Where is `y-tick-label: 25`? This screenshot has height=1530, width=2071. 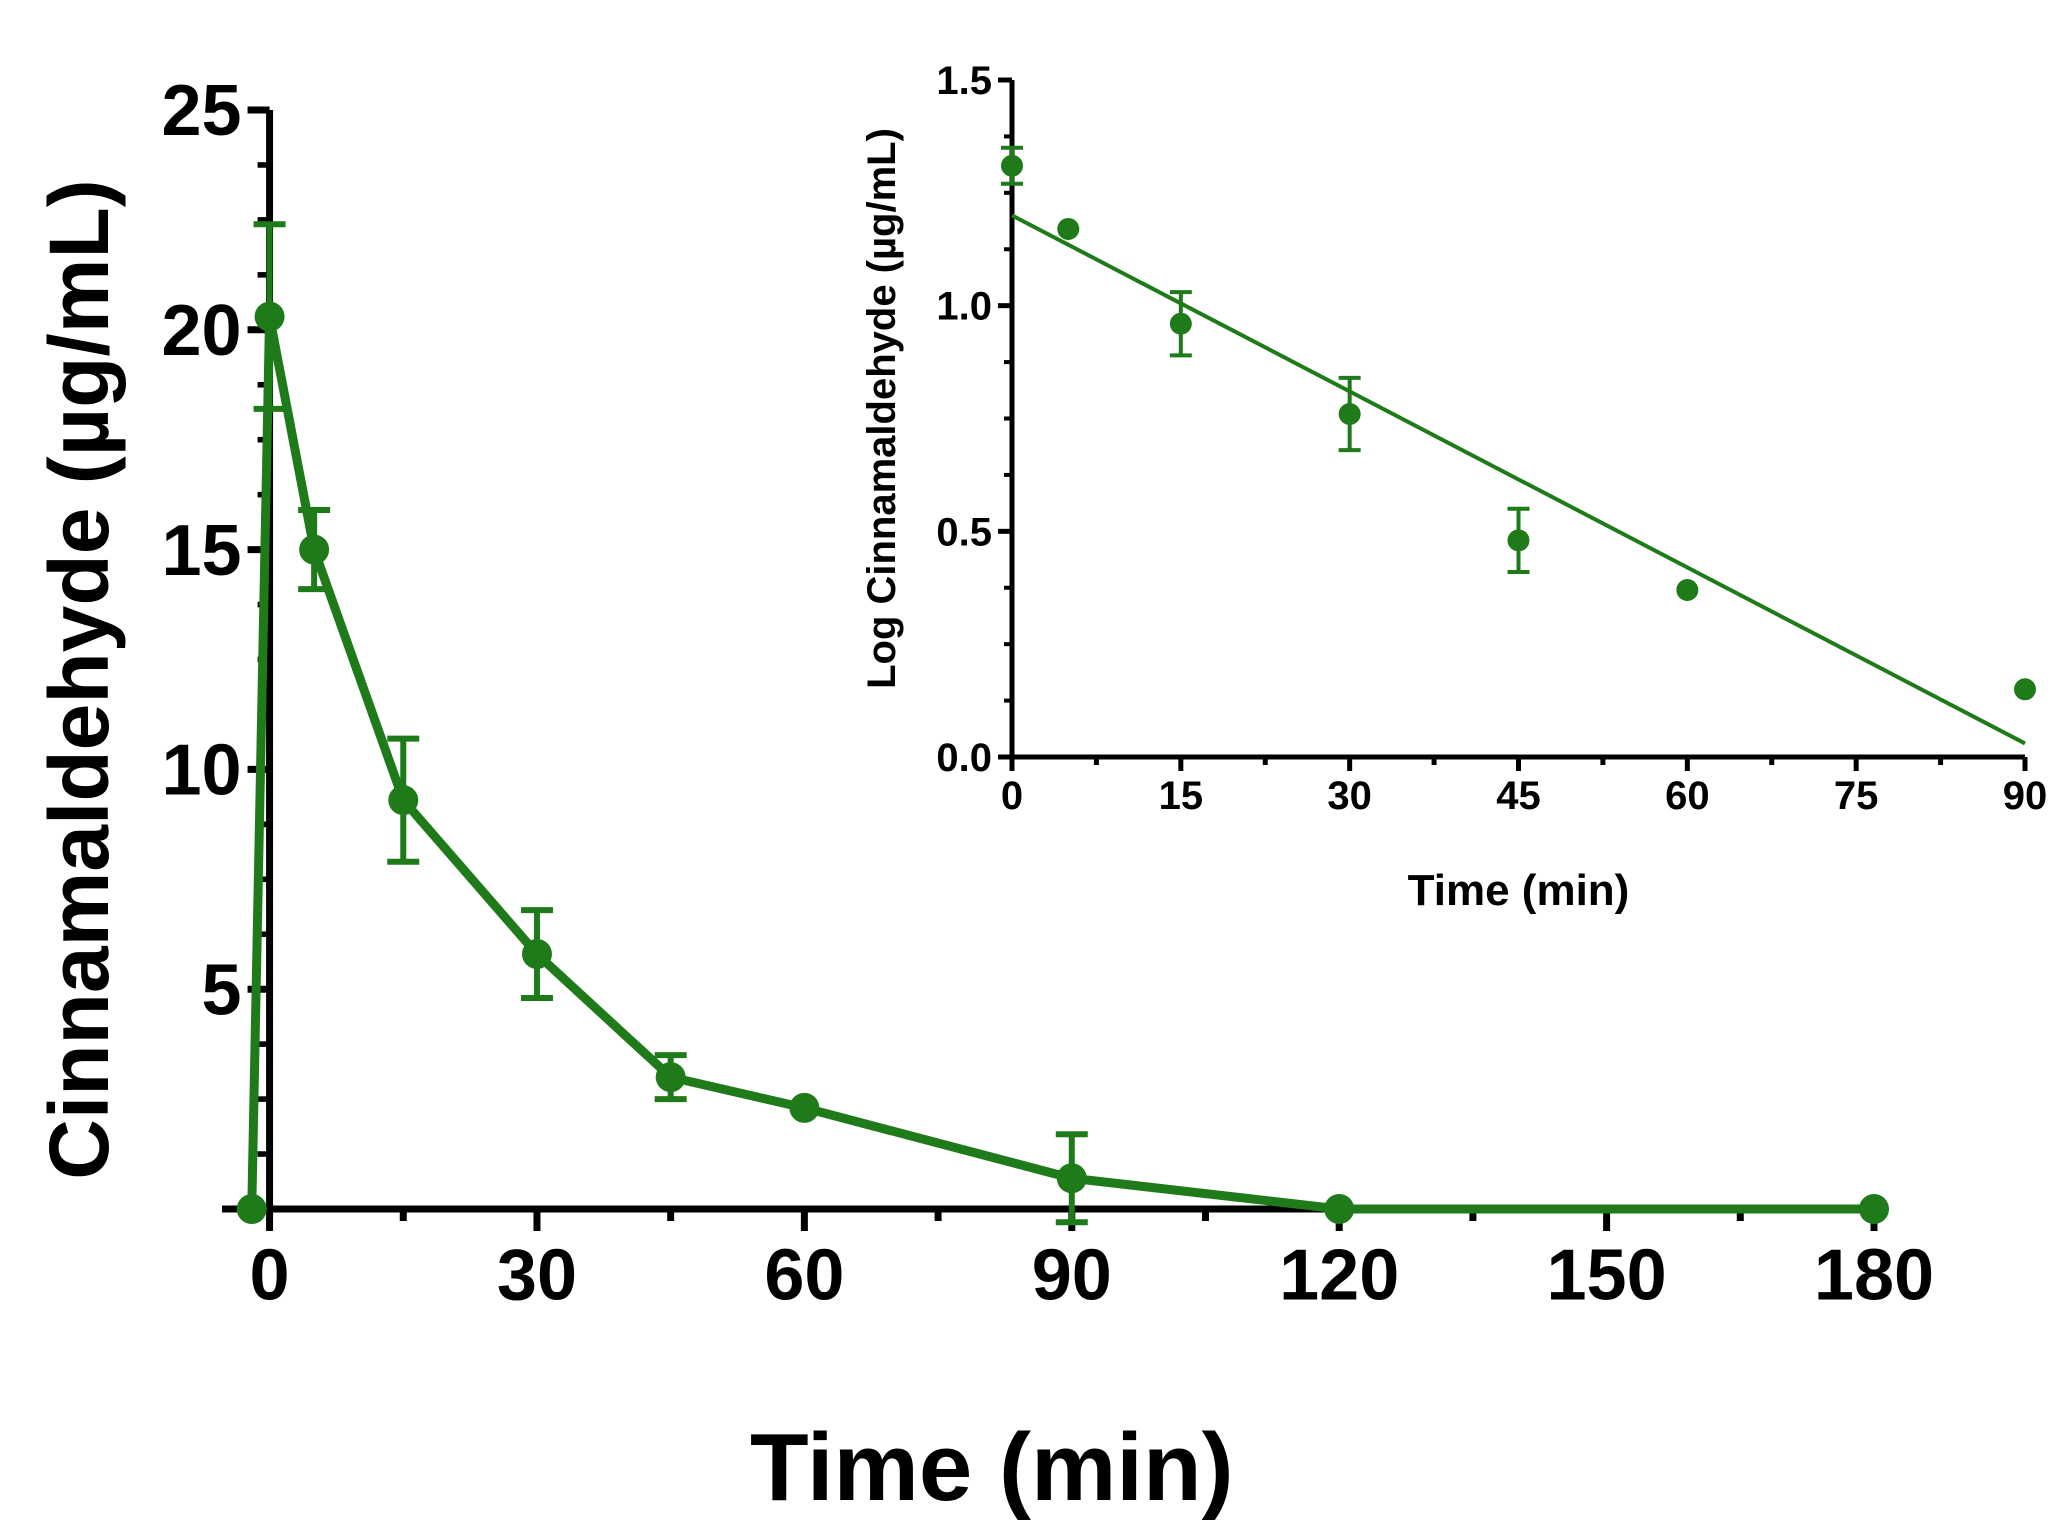 y-tick-label: 25 is located at coordinates (201, 111).